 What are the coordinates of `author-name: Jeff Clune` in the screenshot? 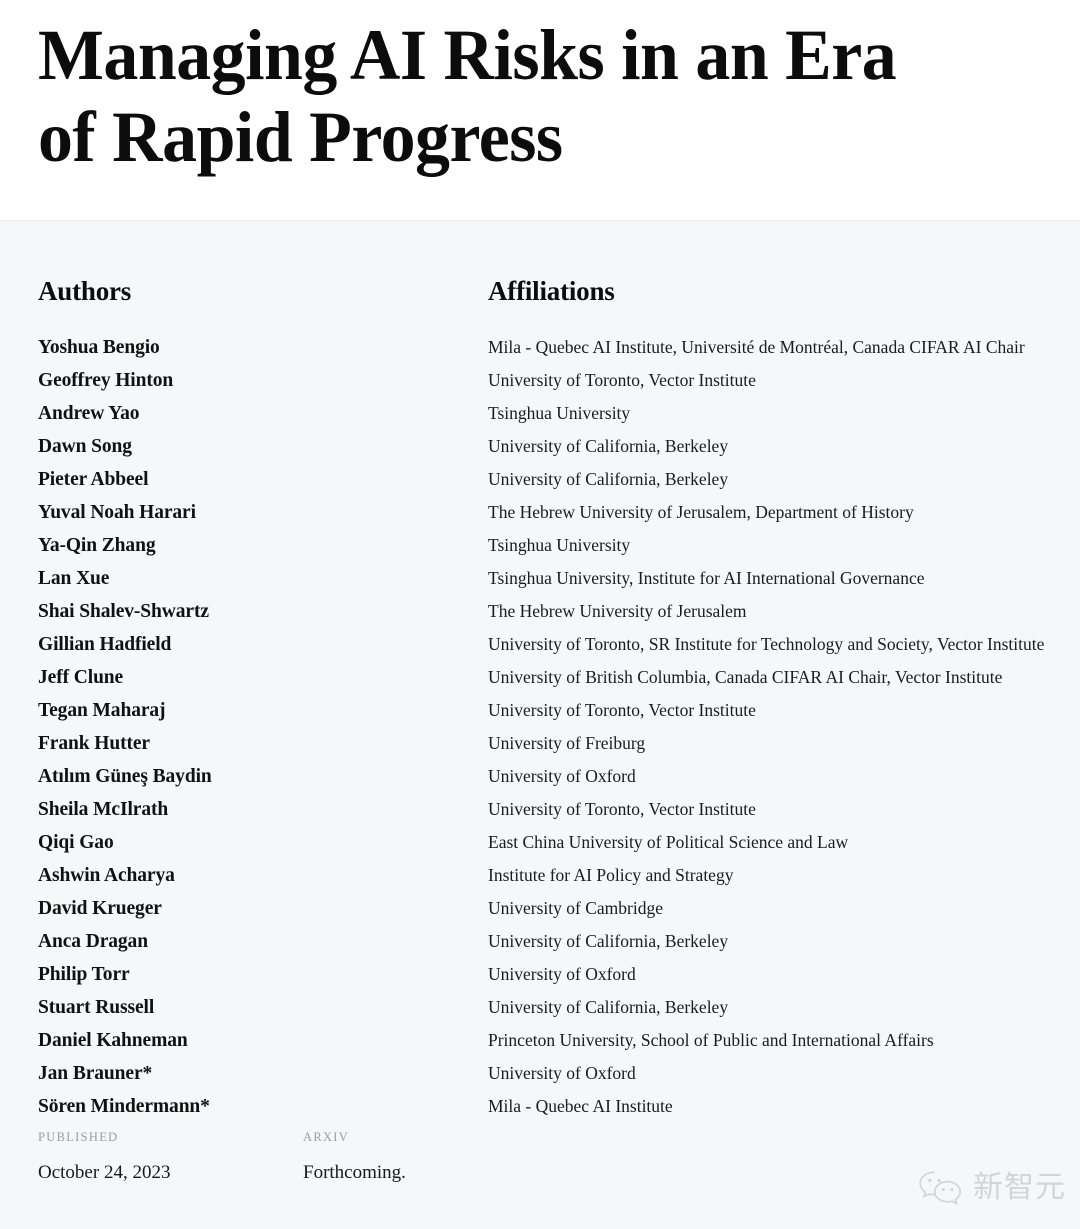 It's located at (81, 677).